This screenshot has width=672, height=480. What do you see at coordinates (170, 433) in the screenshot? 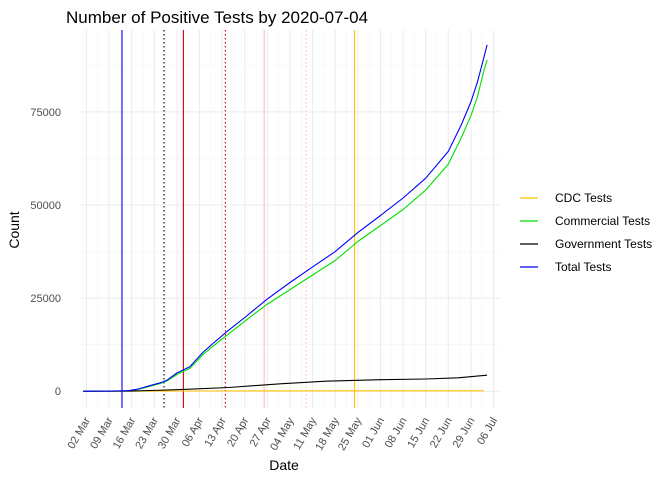
I see `x-tick-label: 30 Mar` at bounding box center [170, 433].